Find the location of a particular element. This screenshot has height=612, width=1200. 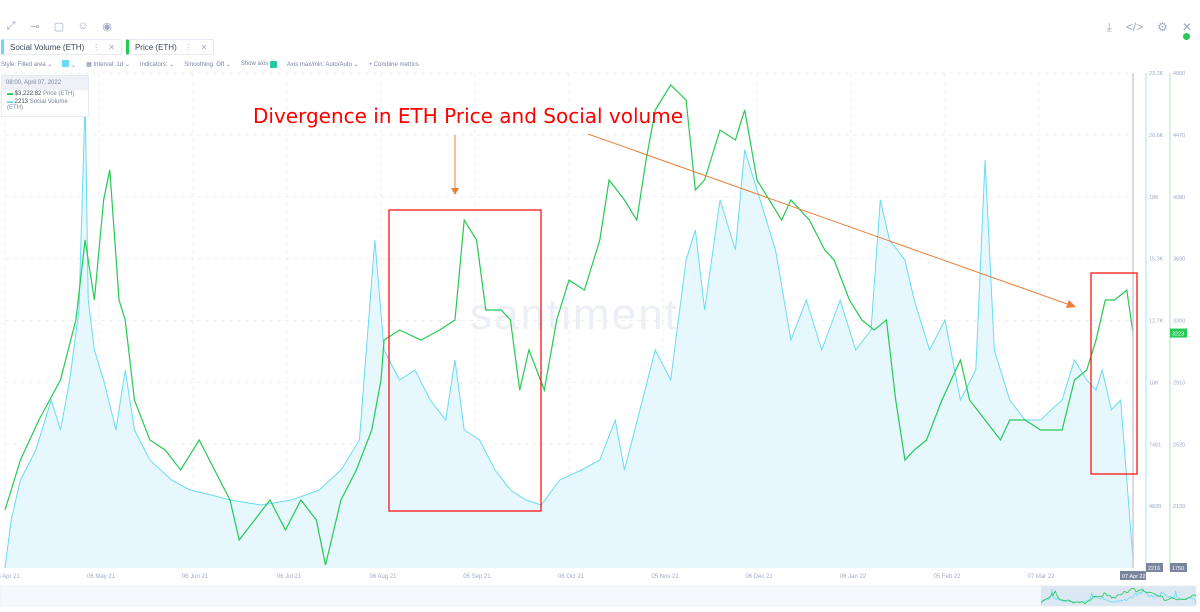

price-tick-label: 4470 is located at coordinates (1179, 136).